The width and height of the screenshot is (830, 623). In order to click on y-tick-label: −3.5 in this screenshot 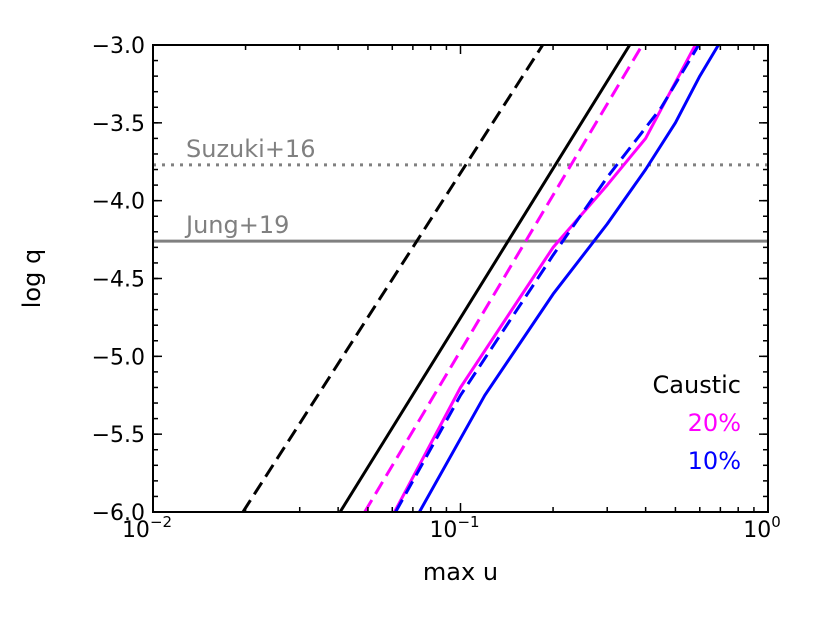, I will do `click(118, 124)`.